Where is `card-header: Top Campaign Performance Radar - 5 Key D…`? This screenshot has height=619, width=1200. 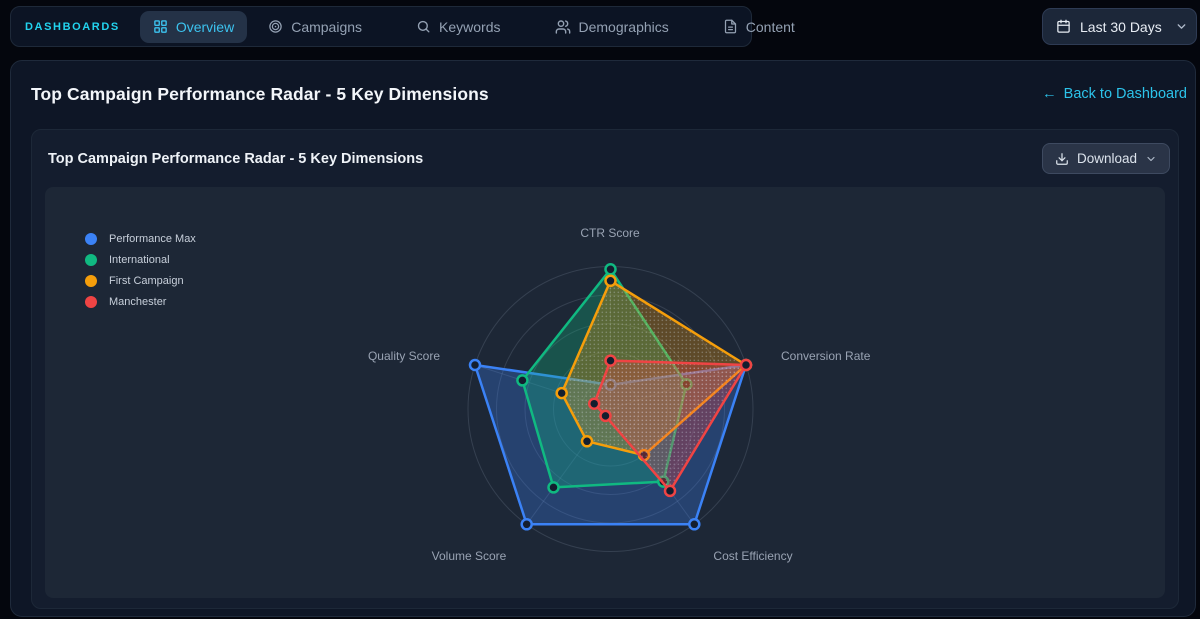 card-header: Top Campaign Performance Radar - 5 Key D… is located at coordinates (605, 158).